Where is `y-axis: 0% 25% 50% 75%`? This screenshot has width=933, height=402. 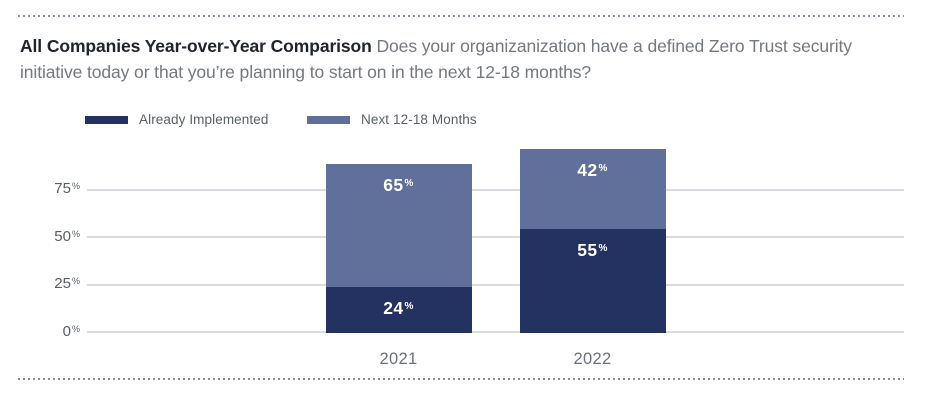
y-axis: 0% 25% 50% 75% is located at coordinates (54, 242).